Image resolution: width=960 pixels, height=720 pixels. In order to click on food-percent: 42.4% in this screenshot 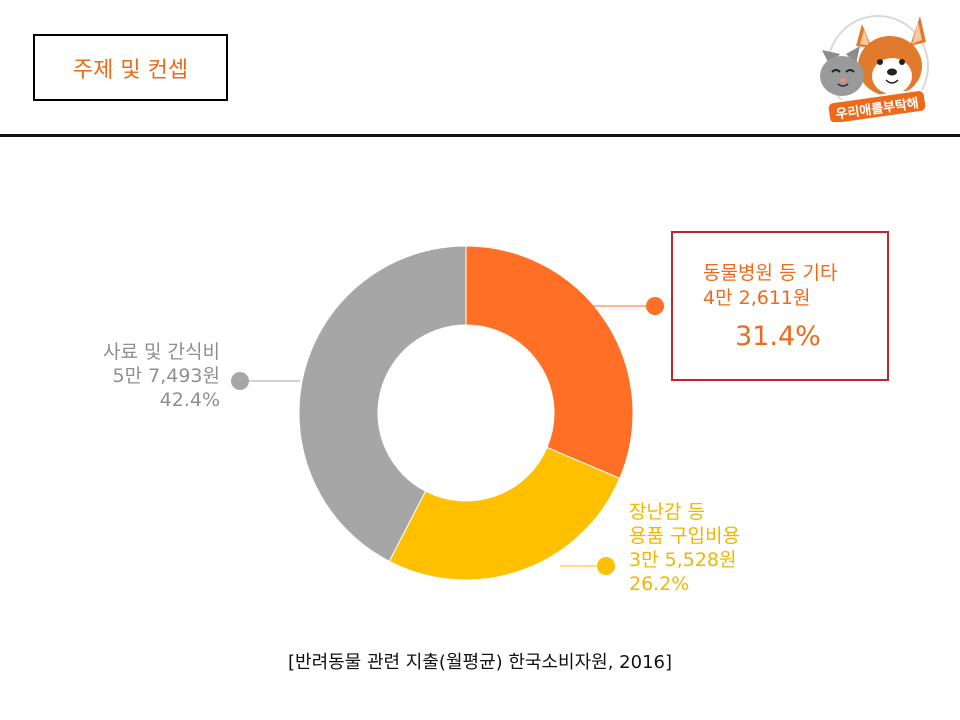, I will do `click(189, 400)`.